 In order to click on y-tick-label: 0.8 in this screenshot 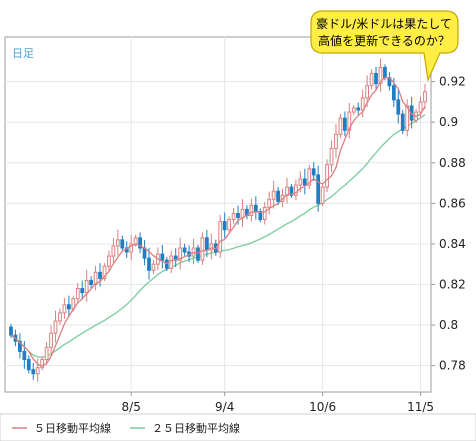, I will do `click(448, 325)`.